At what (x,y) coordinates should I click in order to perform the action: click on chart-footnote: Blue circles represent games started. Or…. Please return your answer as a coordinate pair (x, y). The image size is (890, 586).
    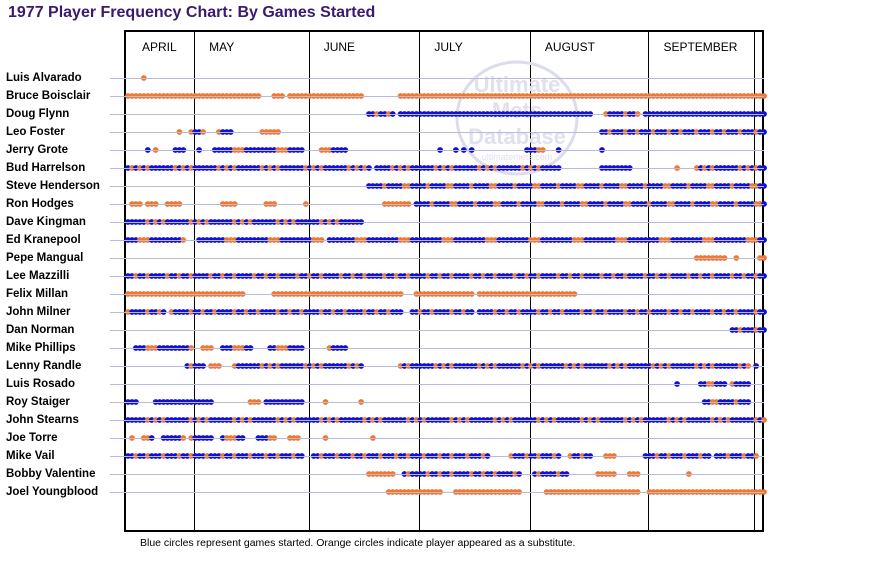
    Looking at the image, I should click on (358, 543).